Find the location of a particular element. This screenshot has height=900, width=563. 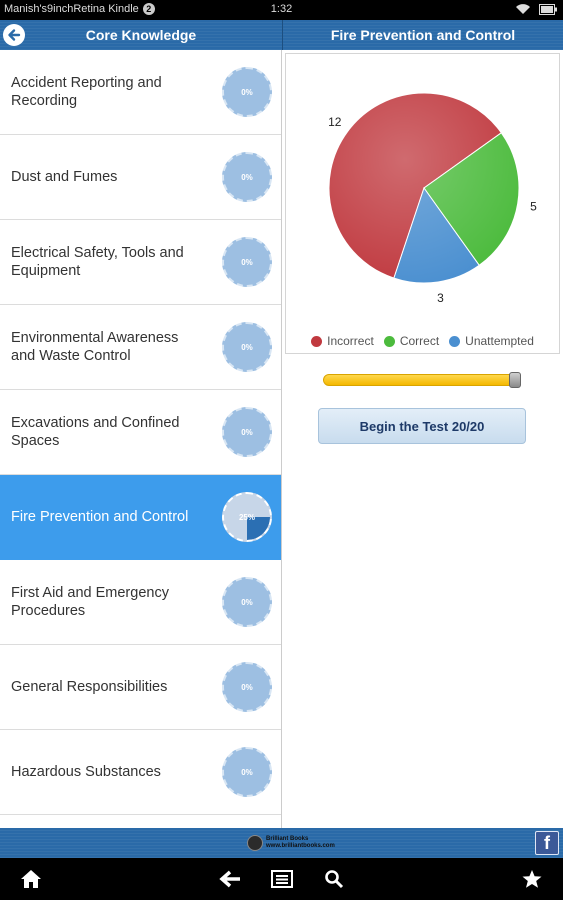

back-button is located at coordinates (14, 35).